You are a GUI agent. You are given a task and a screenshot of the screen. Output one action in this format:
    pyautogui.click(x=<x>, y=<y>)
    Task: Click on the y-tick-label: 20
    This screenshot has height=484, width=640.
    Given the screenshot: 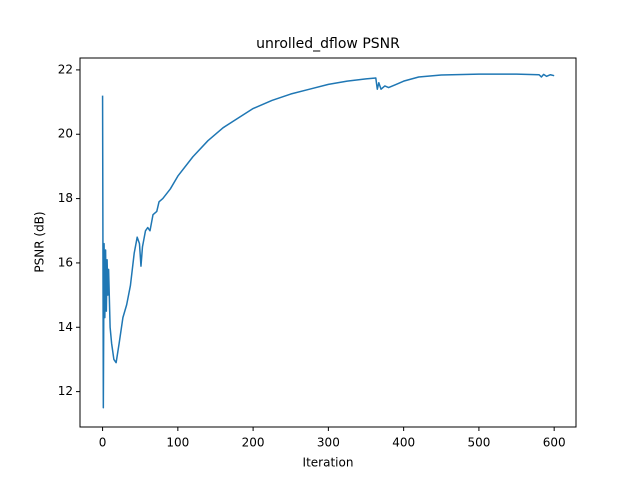 What is the action you would take?
    pyautogui.click(x=65, y=134)
    